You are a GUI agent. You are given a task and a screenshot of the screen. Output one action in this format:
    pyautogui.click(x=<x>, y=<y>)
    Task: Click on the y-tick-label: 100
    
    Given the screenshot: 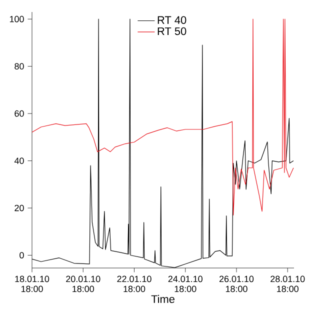 What is the action you would take?
    pyautogui.click(x=17, y=19)
    